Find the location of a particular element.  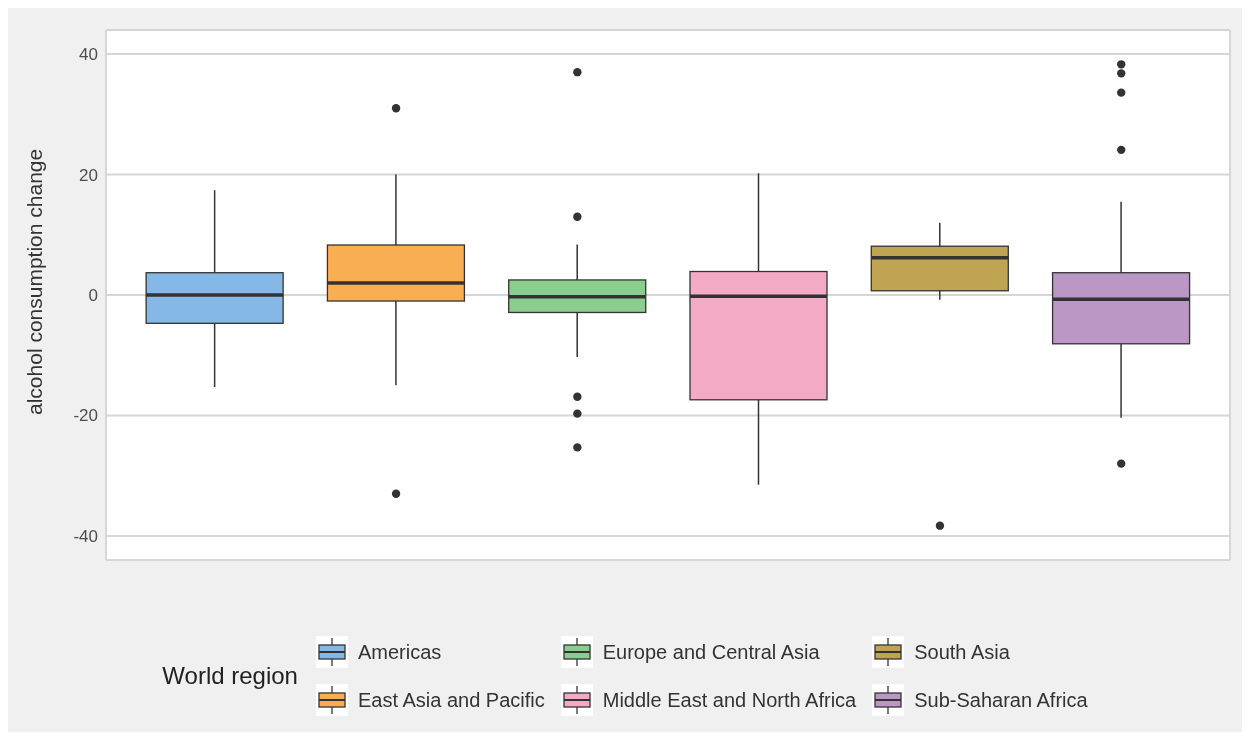

y-tick-label: -20 is located at coordinates (85, 416).